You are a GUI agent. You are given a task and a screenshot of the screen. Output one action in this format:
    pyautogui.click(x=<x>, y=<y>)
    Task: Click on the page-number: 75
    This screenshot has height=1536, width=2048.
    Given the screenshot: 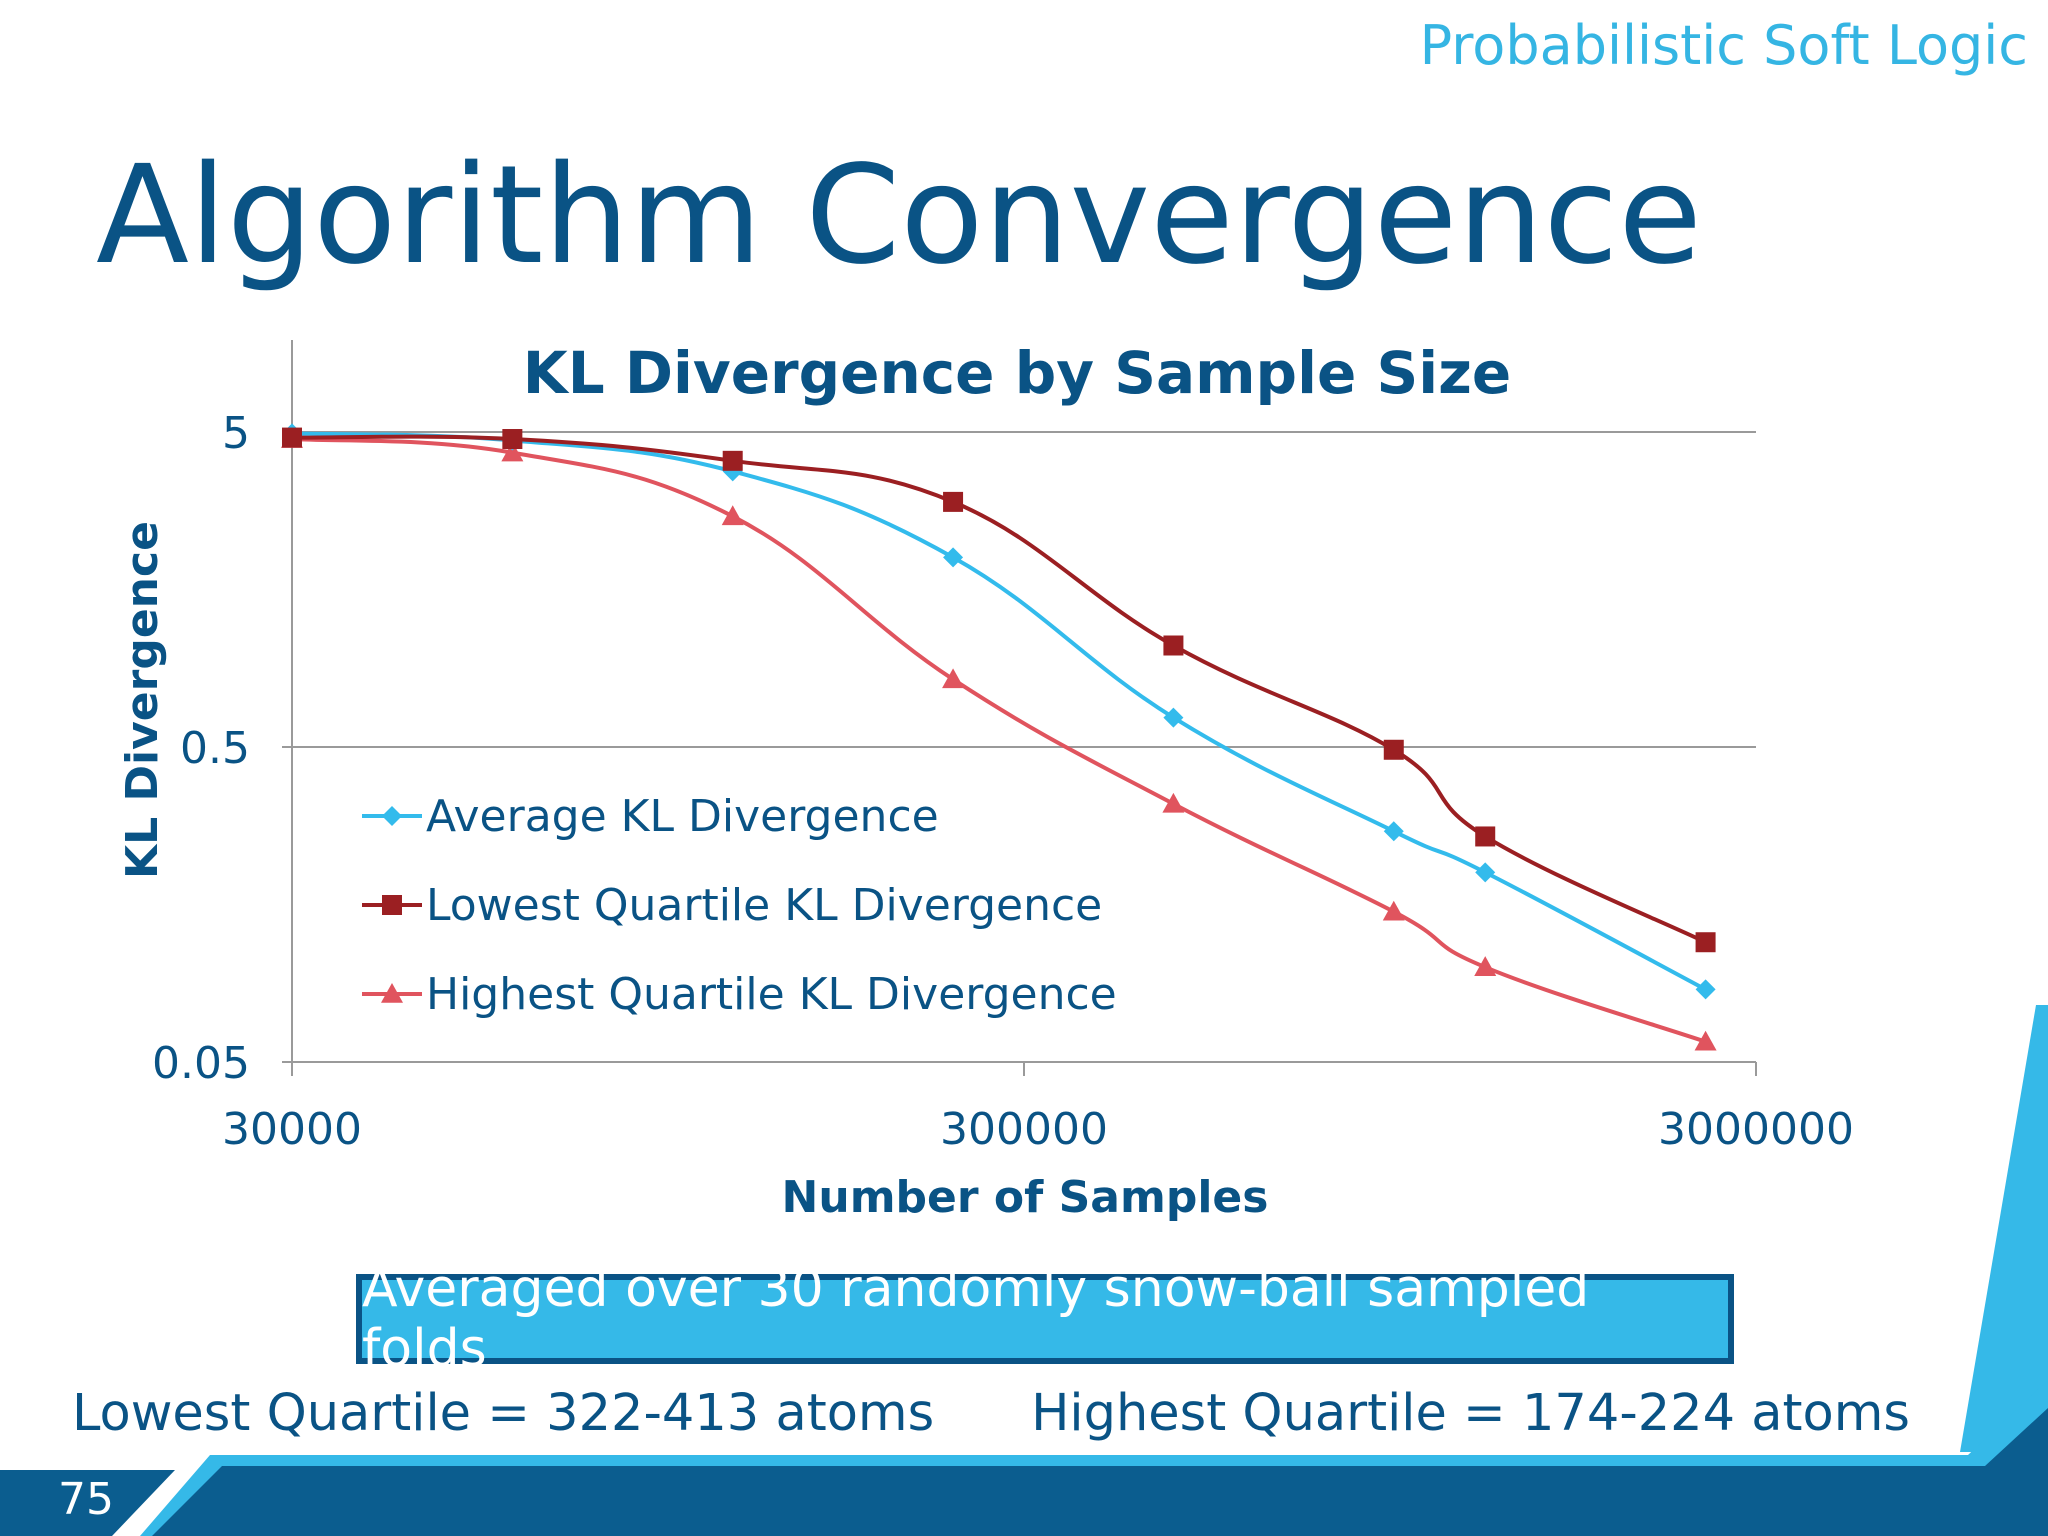 What is the action you would take?
    pyautogui.click(x=86, y=1499)
    